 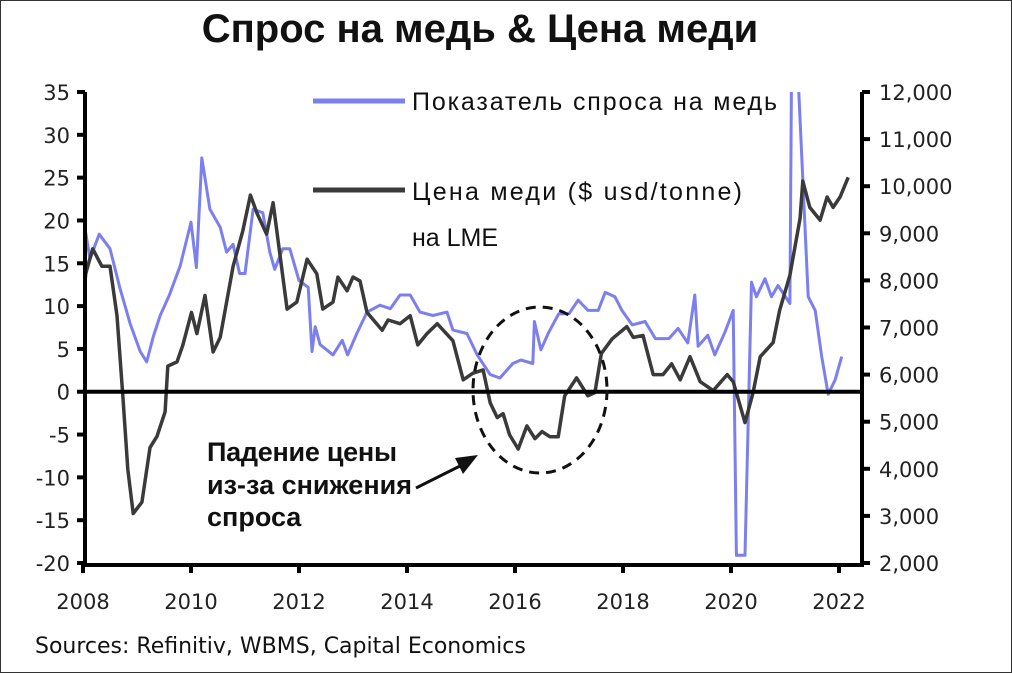 What do you see at coordinates (309, 485) in the screenshot?
I see `annotation-line-2: из-за снижения` at bounding box center [309, 485].